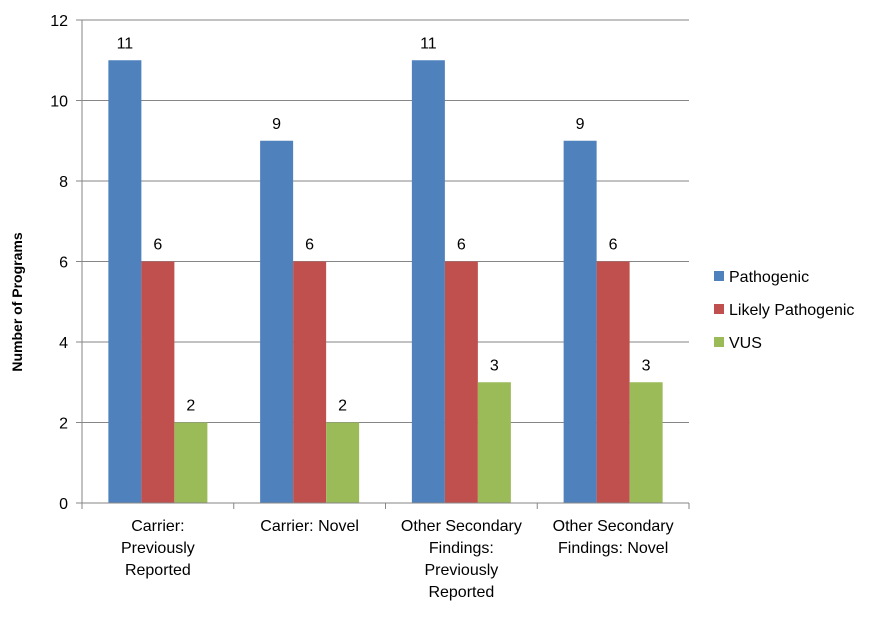  Describe the element at coordinates (17, 301) in the screenshot. I see `y-axis-title: Number of Programs` at that location.